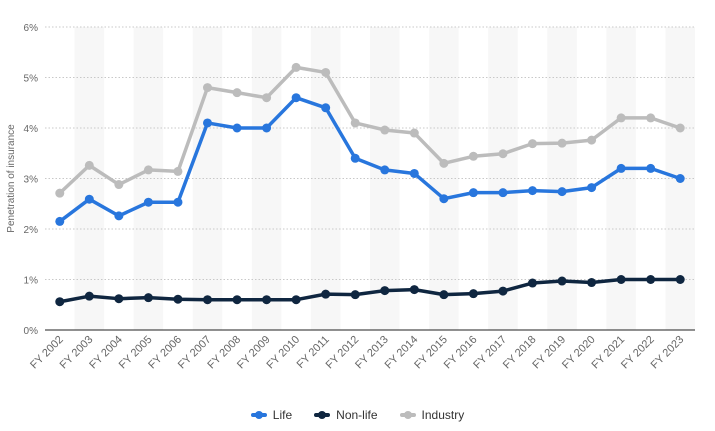  Describe the element at coordinates (31, 180) in the screenshot. I see `y-tick-label: 3%` at that location.